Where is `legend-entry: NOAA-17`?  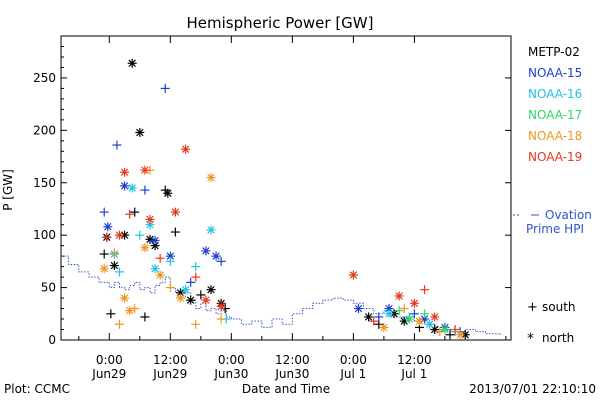 legend-entry: NOAA-17 is located at coordinates (555, 115).